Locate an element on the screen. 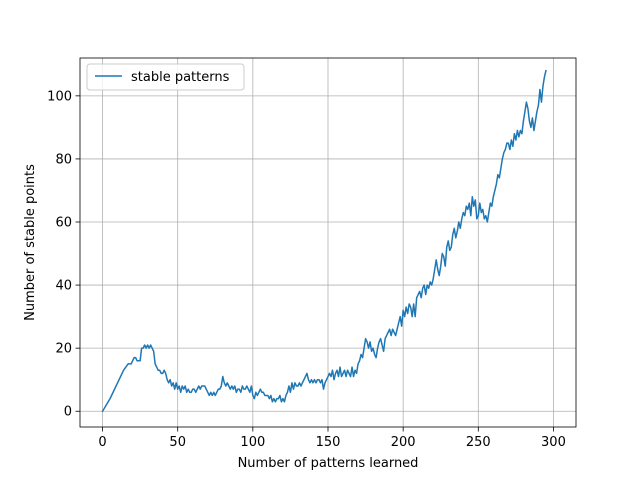 This screenshot has height=480, width=640. legend-box is located at coordinates (165, 77).